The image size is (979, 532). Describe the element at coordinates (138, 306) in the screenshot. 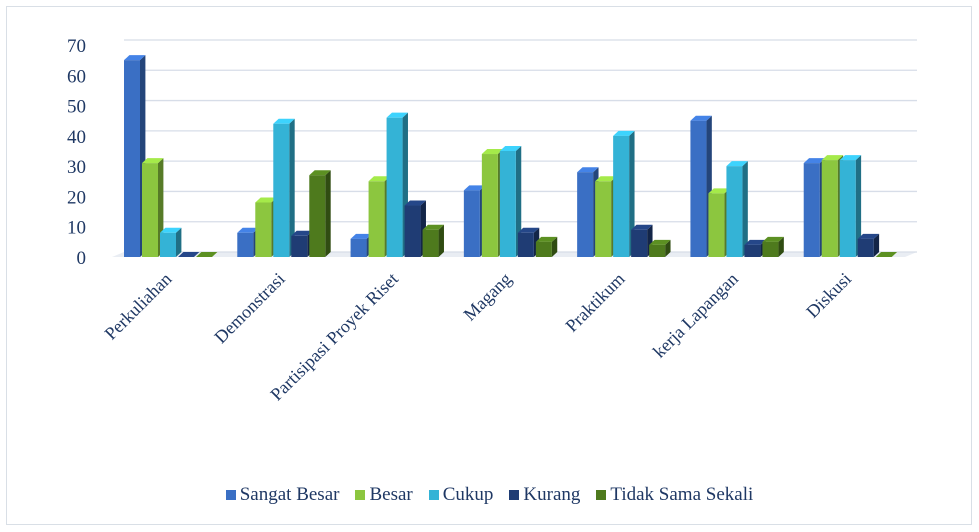

I see `x-category-label: Perkuliahan` at that location.